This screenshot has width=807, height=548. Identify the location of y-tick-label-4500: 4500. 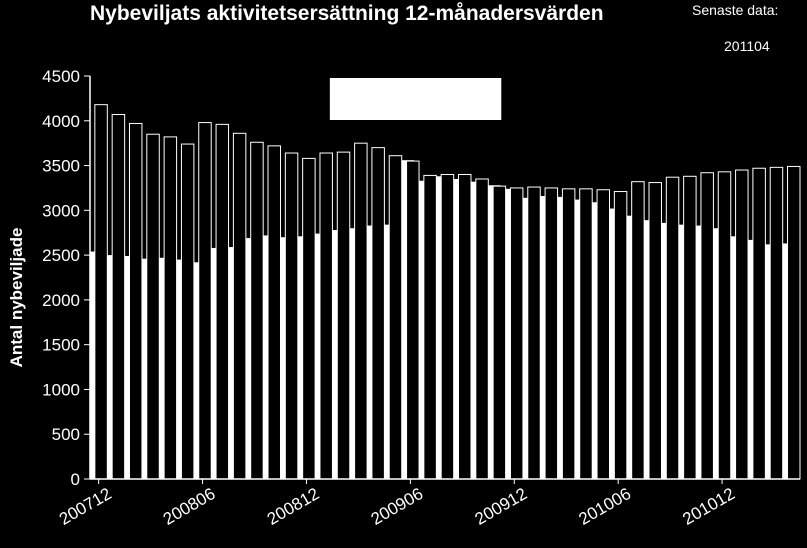
(61, 76).